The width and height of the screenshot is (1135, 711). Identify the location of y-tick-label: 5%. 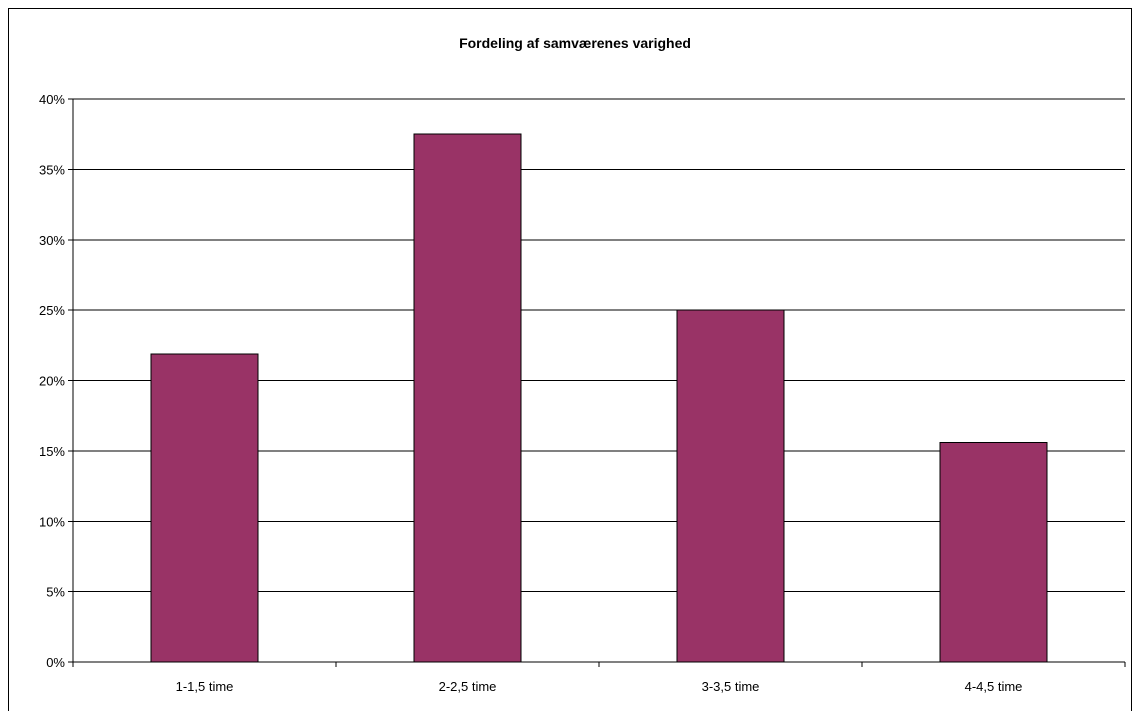
(55, 592).